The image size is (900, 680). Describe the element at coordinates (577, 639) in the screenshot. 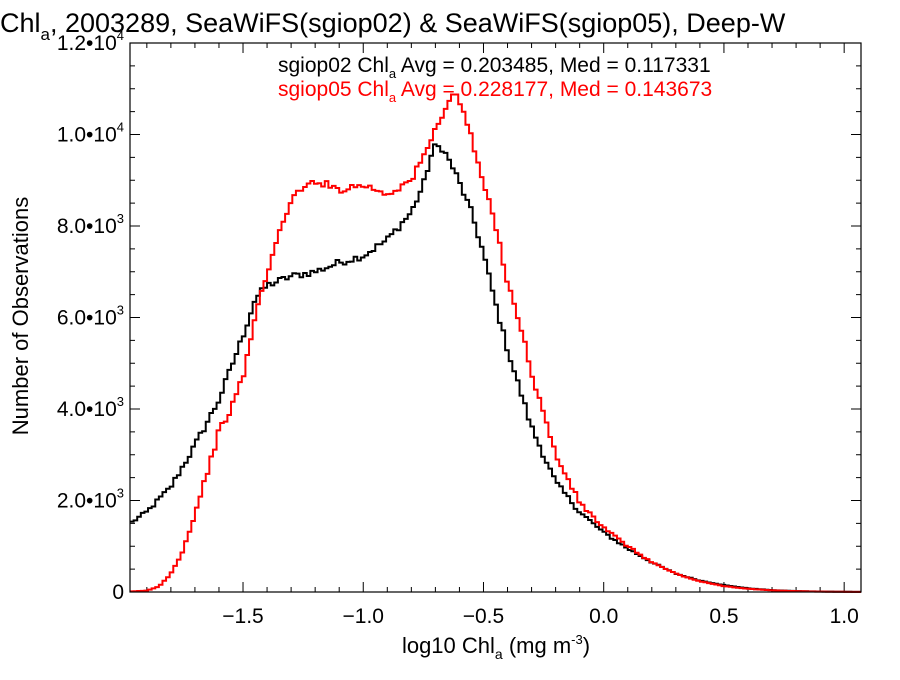

I see `x-axis-label-sup: -3` at that location.